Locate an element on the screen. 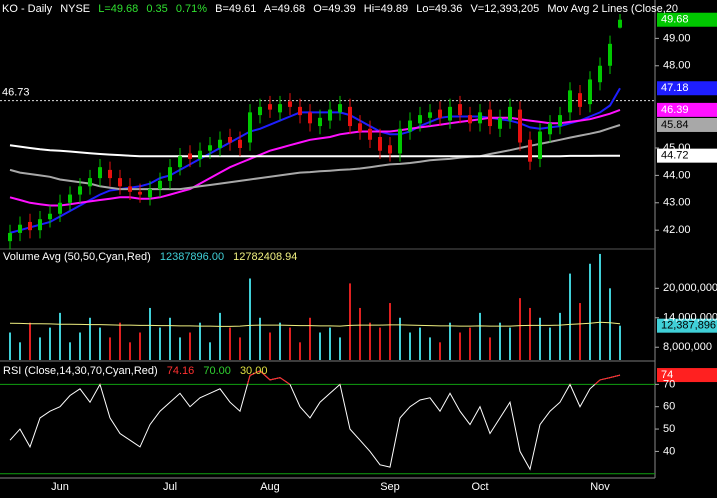 The height and width of the screenshot is (498, 717). y-tick-label: 45.00 is located at coordinates (677, 148).